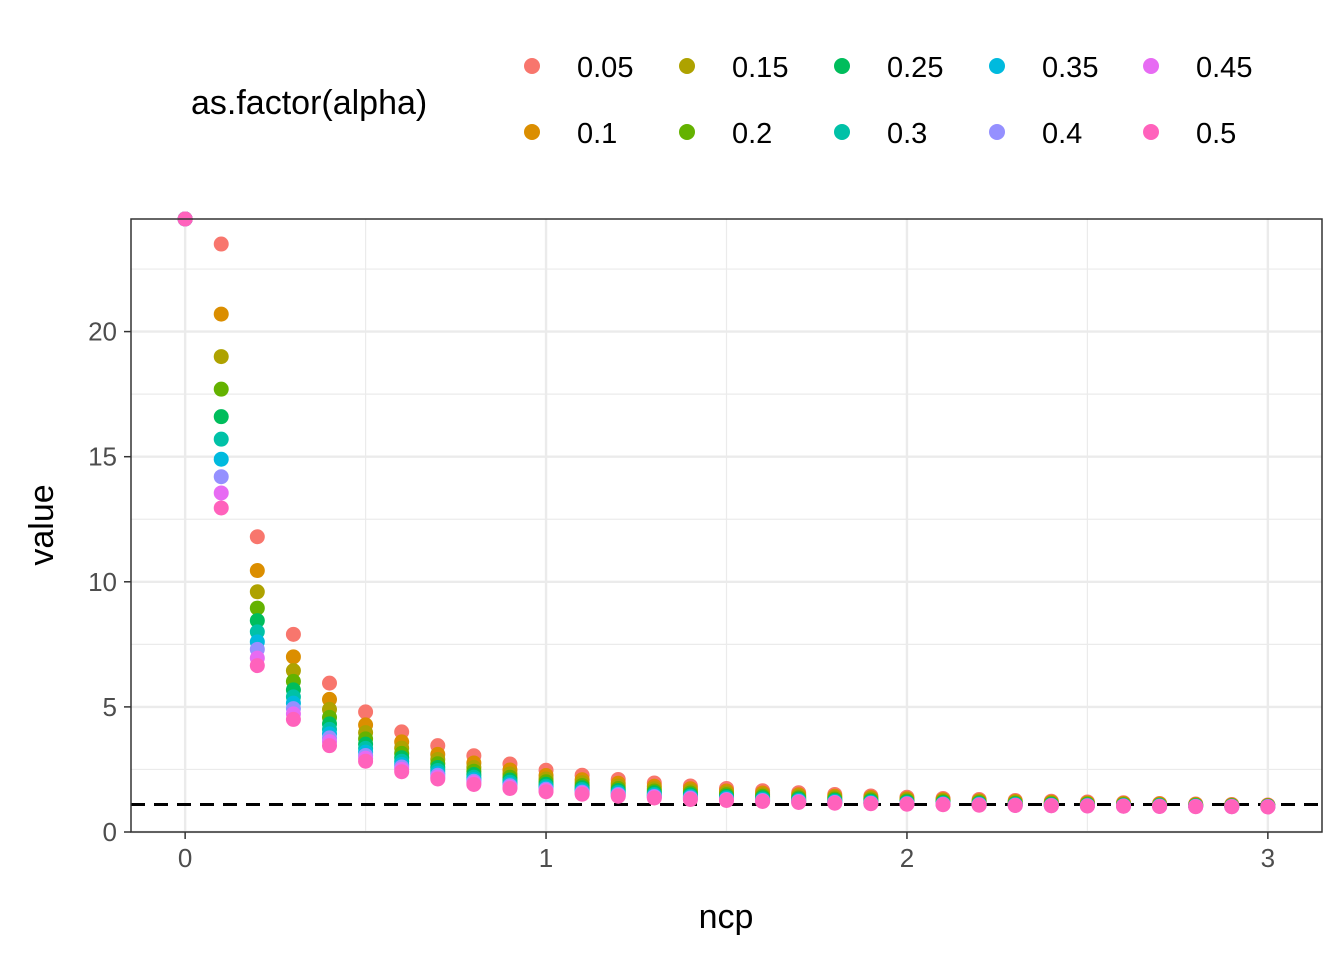 The image size is (1344, 960). Describe the element at coordinates (42, 524) in the screenshot. I see `y-axis-title: value` at that location.